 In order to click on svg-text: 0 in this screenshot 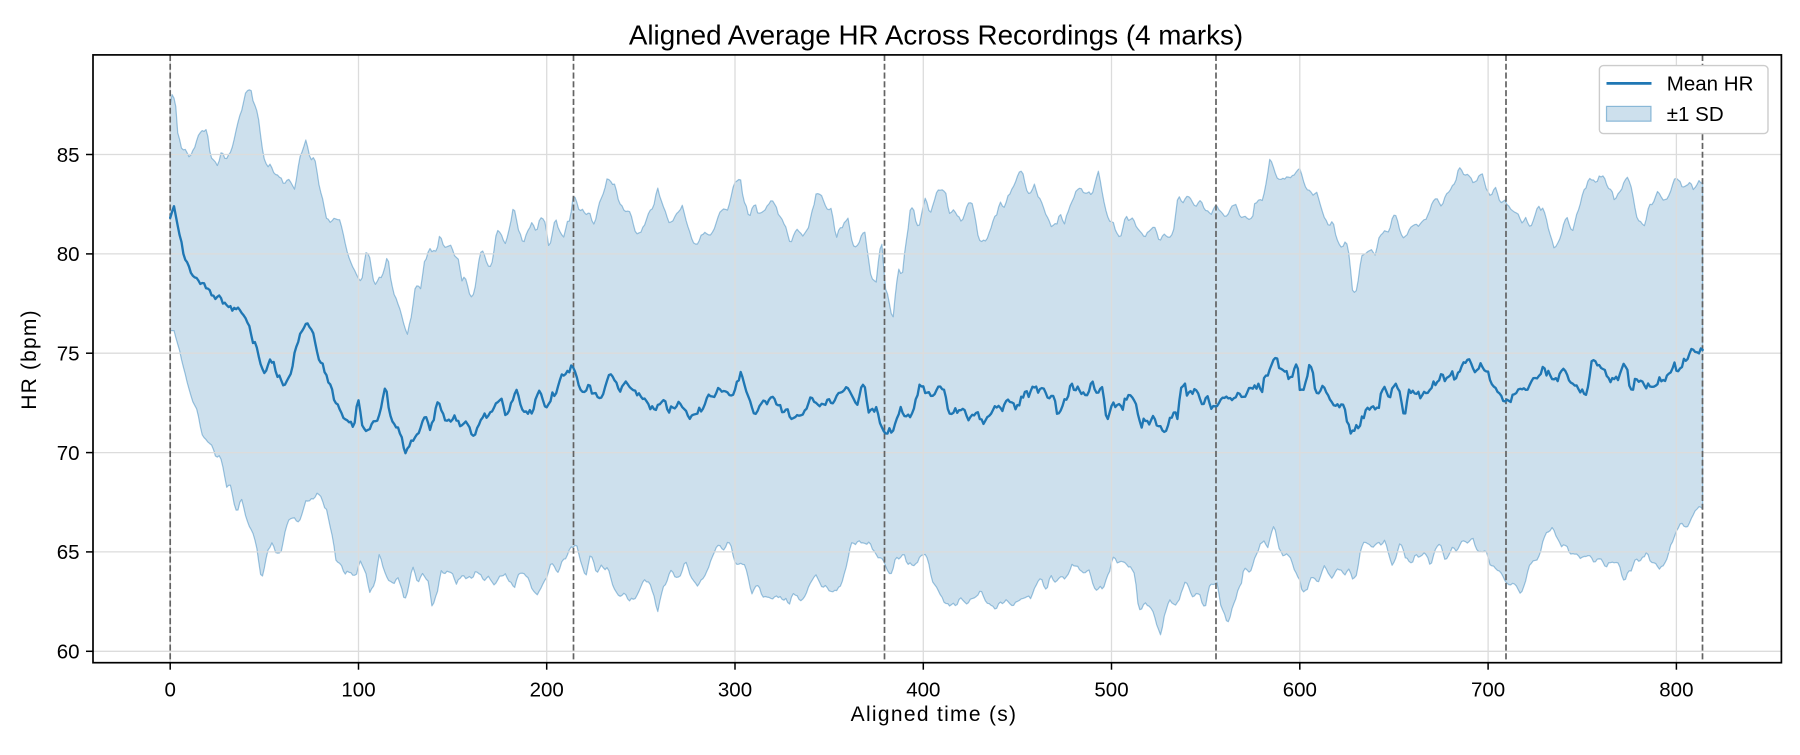, I will do `click(169, 690)`.